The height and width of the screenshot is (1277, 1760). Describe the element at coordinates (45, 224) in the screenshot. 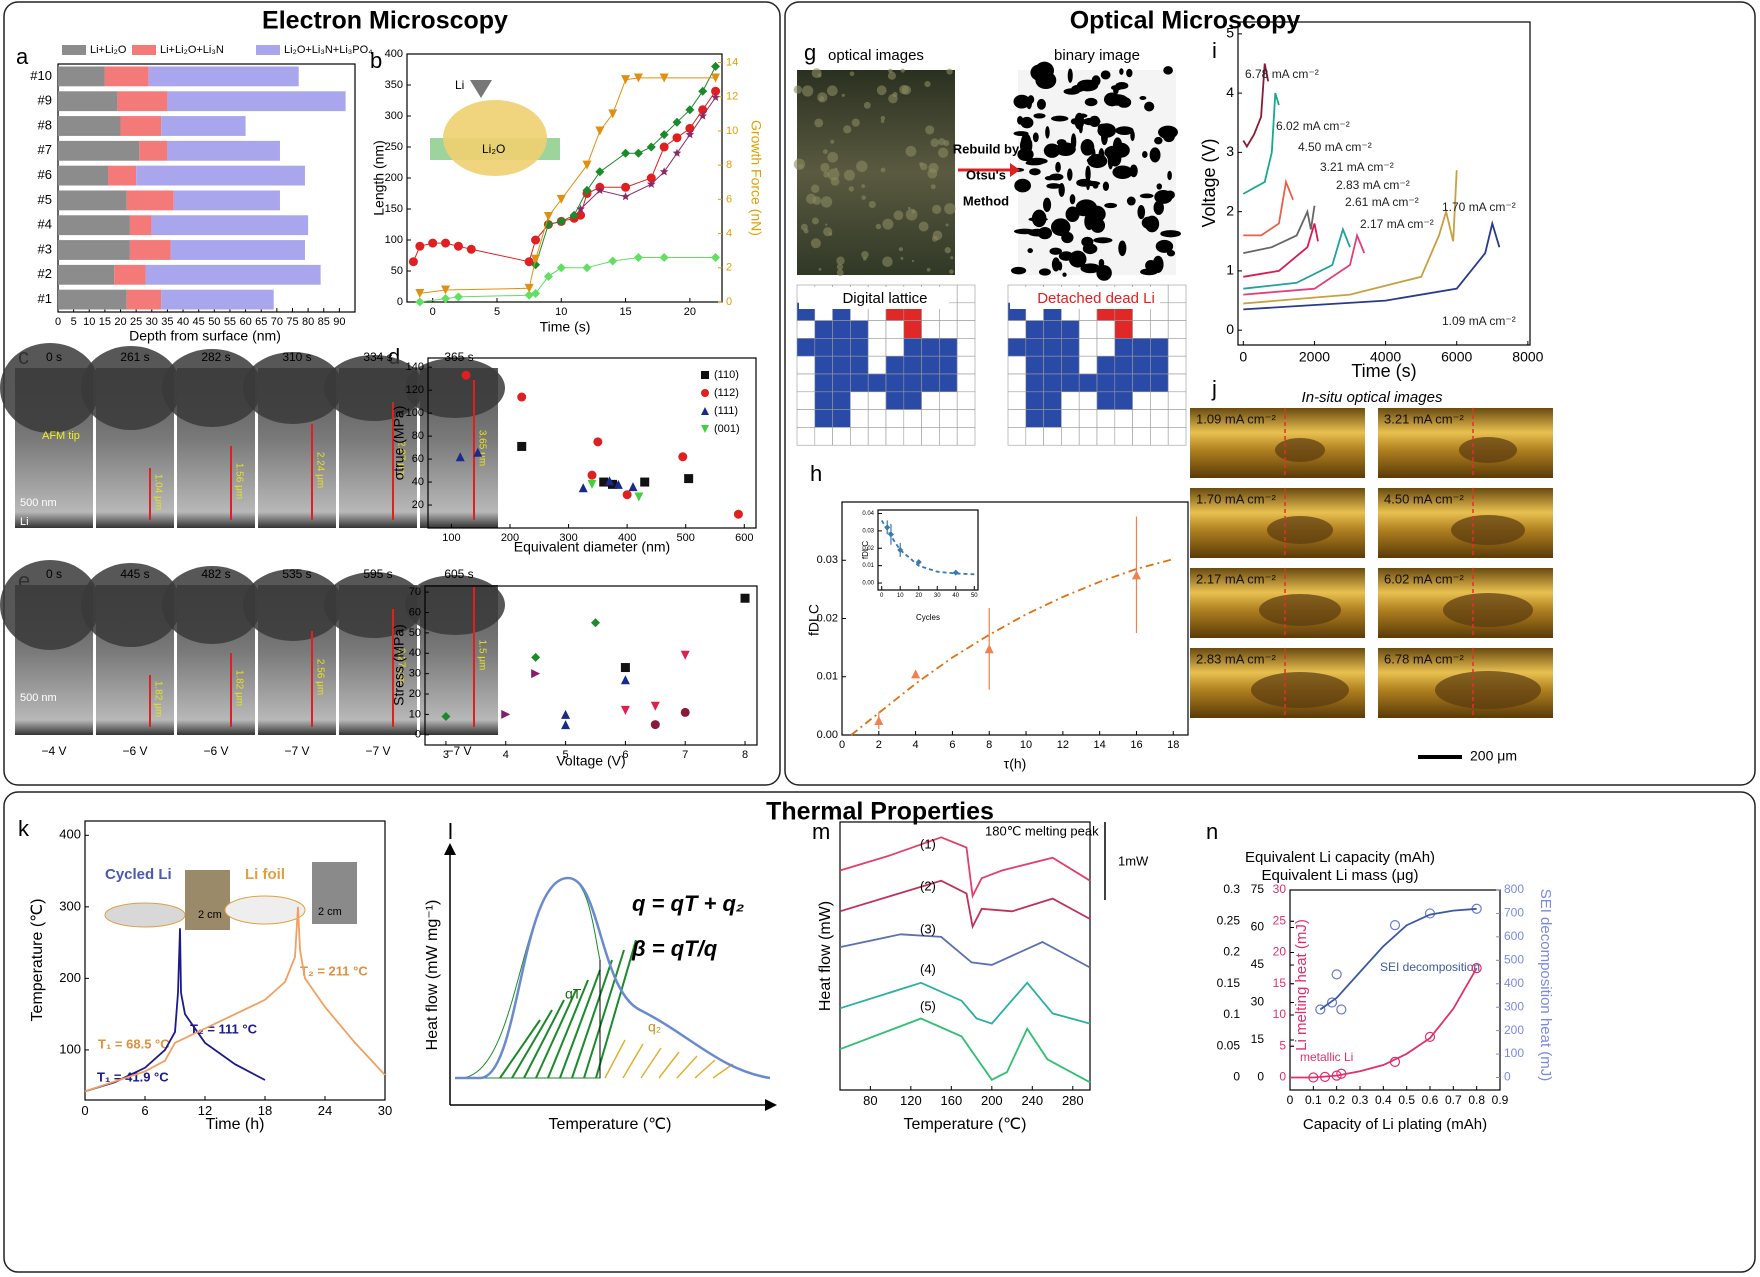

I see `label: #4` at that location.